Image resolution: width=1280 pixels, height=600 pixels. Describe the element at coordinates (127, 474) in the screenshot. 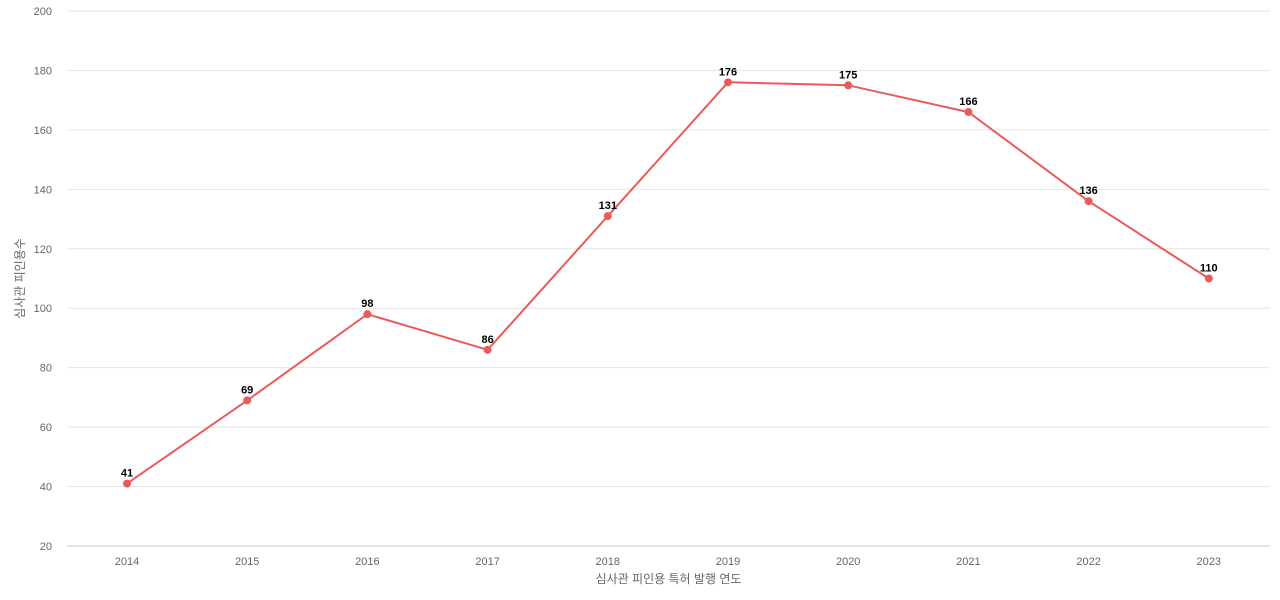

I see `data-label: 41` at that location.